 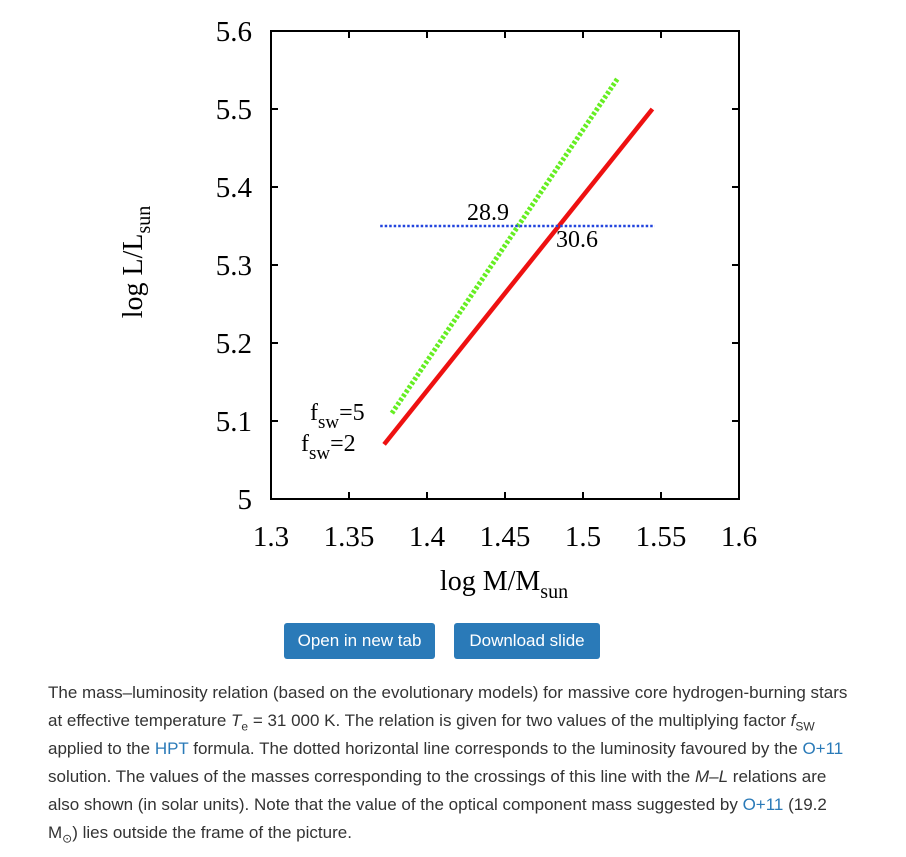 What do you see at coordinates (504, 584) in the screenshot?
I see `x-axis-label: log M/Msun` at bounding box center [504, 584].